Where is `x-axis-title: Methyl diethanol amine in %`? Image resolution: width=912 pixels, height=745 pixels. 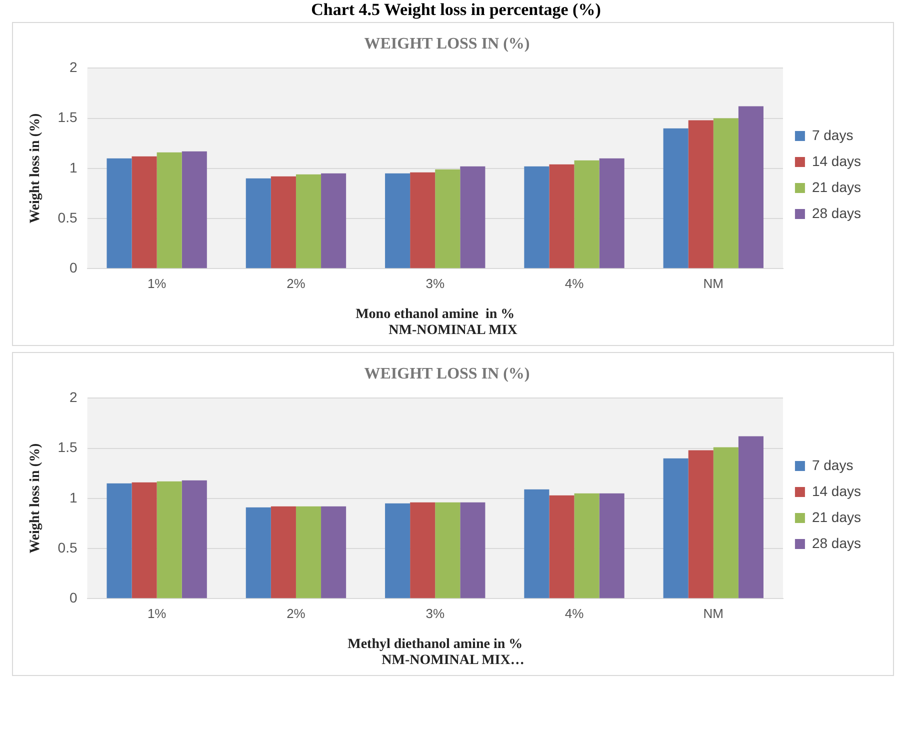
x-axis-title: Methyl diethanol amine in % is located at coordinates (435, 644).